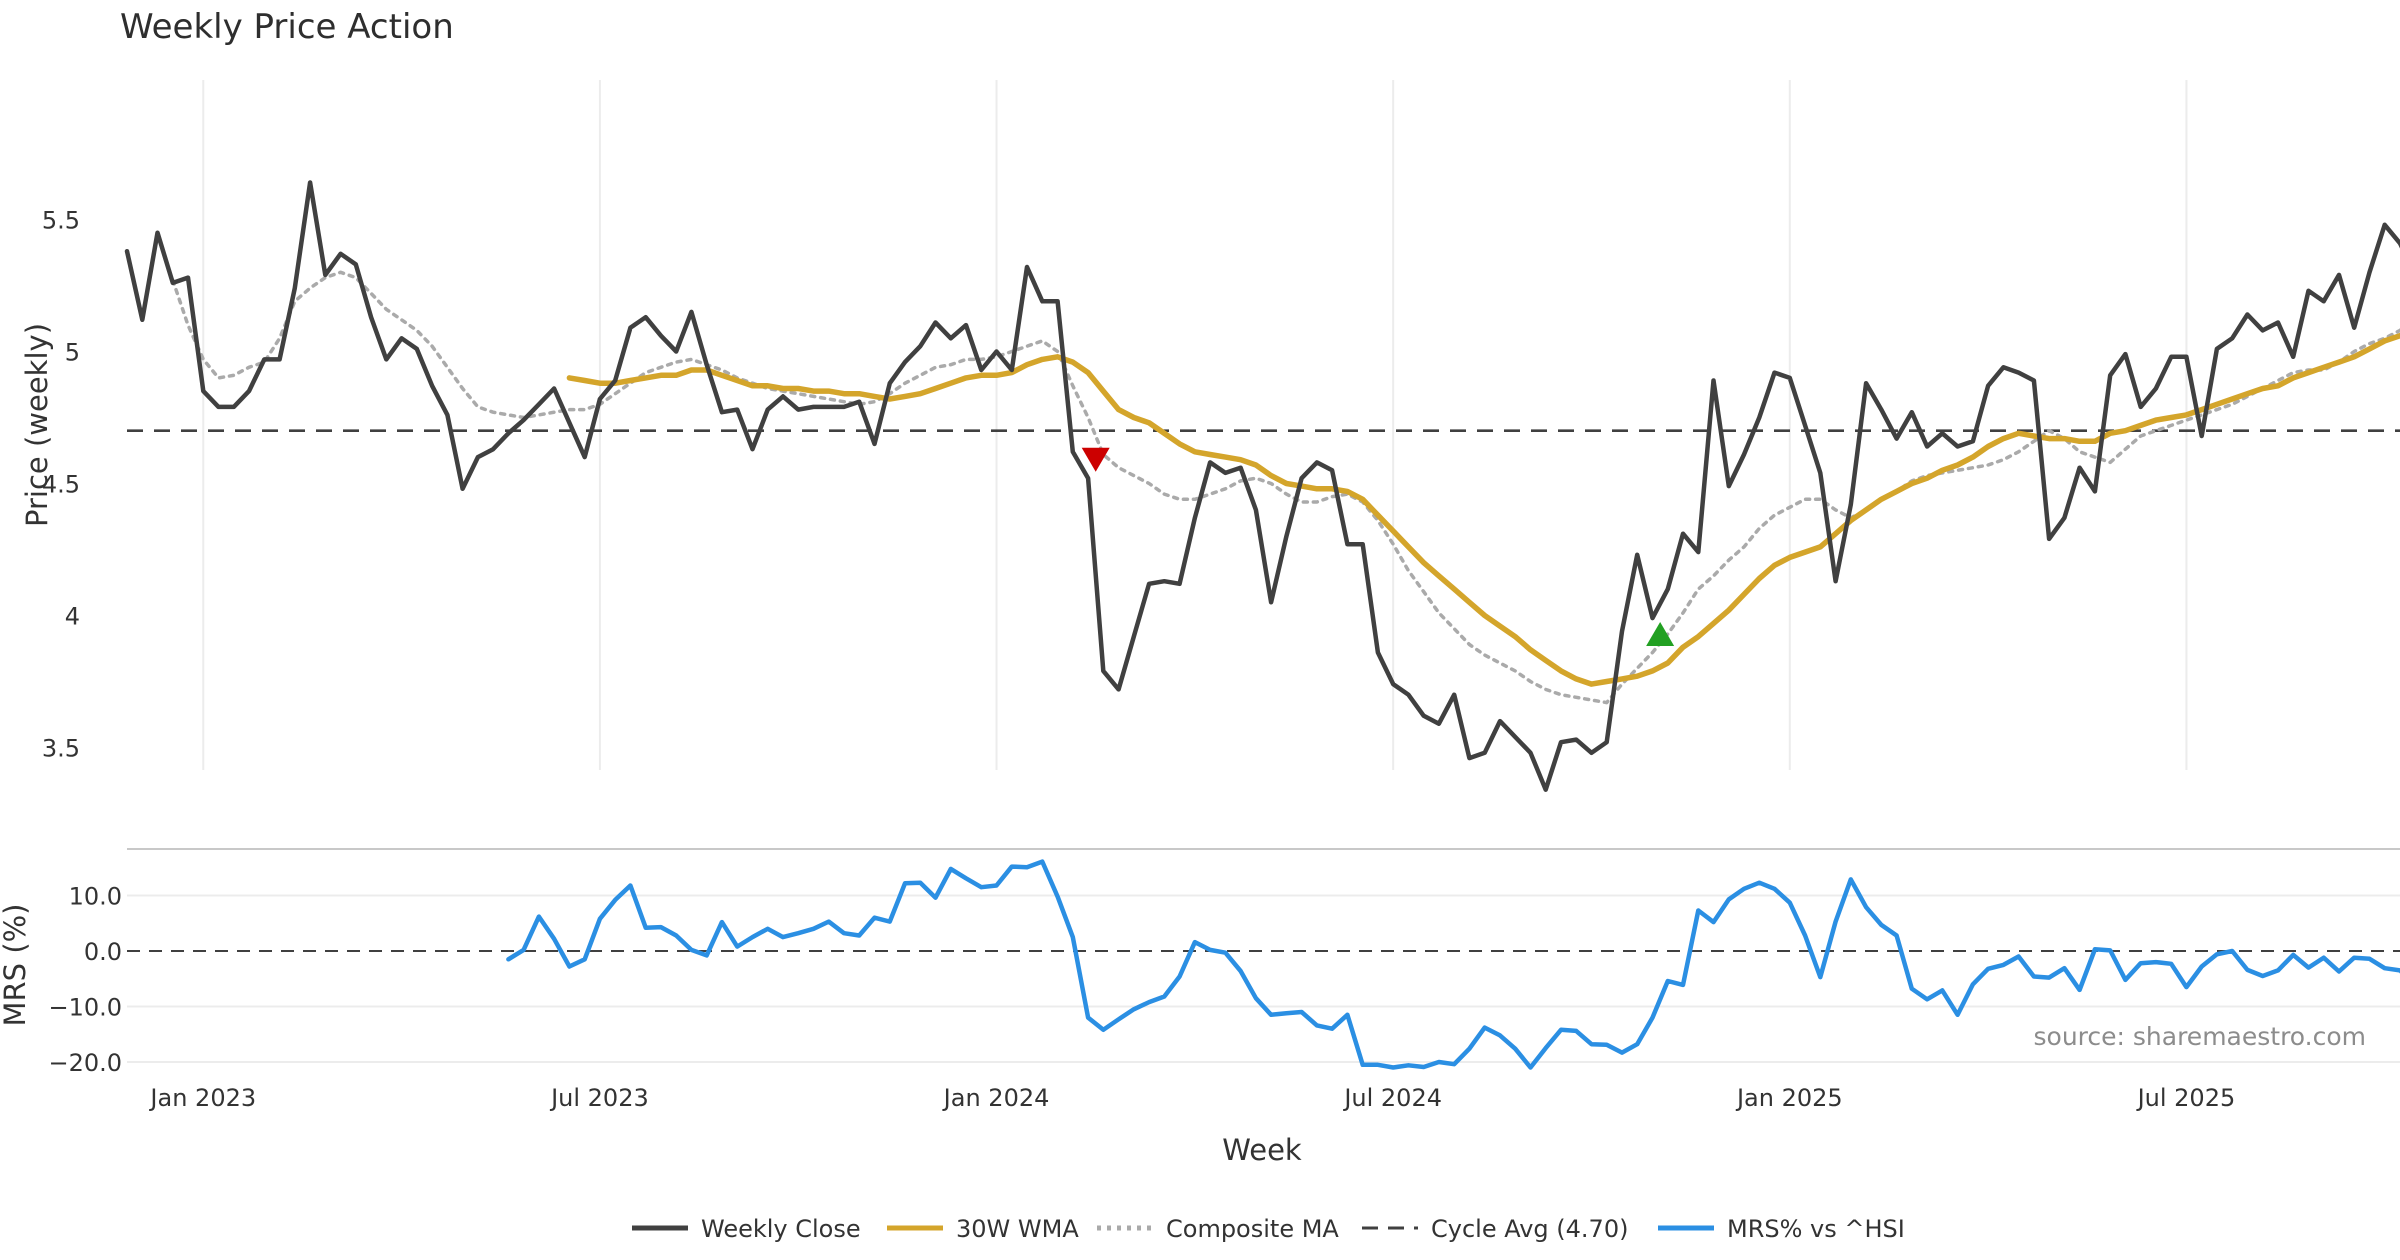 This screenshot has height=1260, width=2400. I want to click on price-y-tick-label: 4, so click(72, 617).